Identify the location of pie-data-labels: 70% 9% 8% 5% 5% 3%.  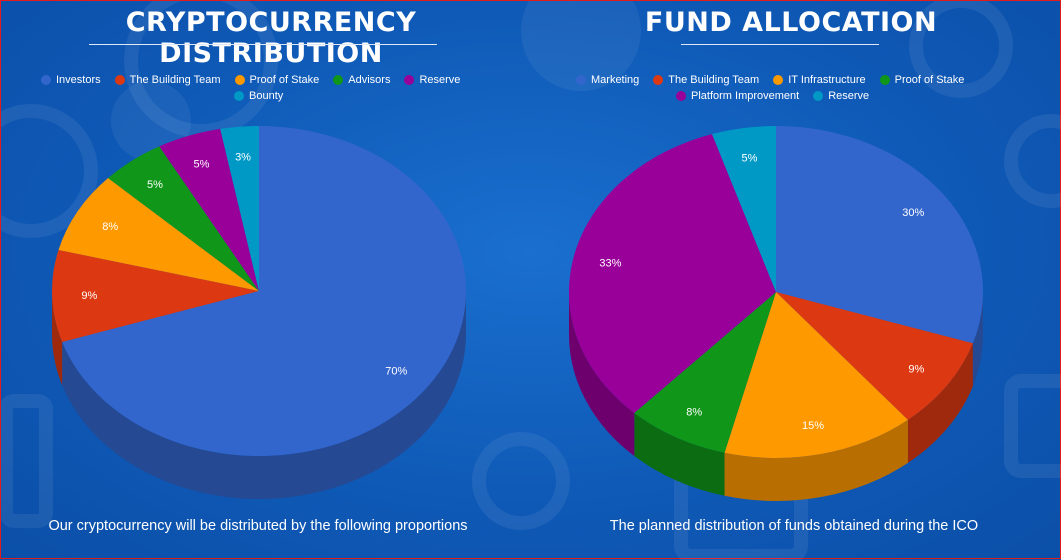
(244, 264).